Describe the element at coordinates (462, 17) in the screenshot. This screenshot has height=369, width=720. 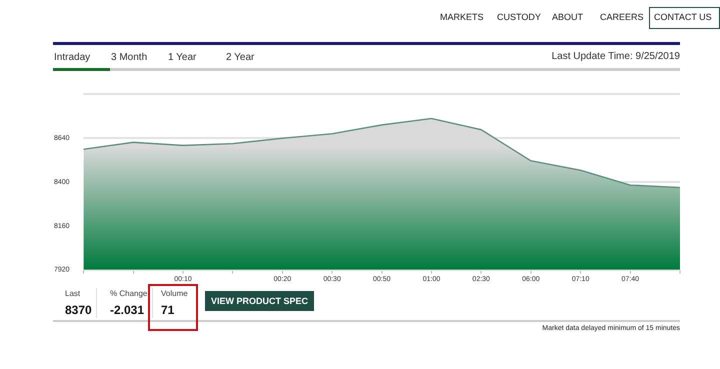
I see `text: MARKETS` at that location.